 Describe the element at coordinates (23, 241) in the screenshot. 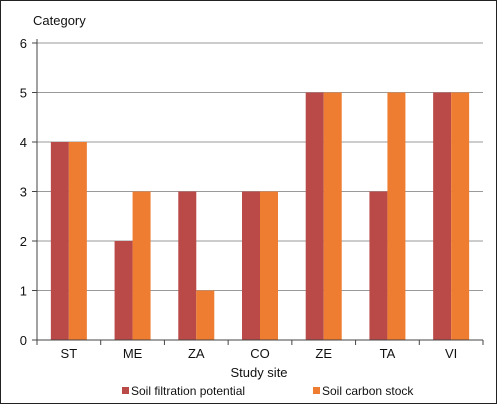

I see `y-tick-label-2: 2` at that location.